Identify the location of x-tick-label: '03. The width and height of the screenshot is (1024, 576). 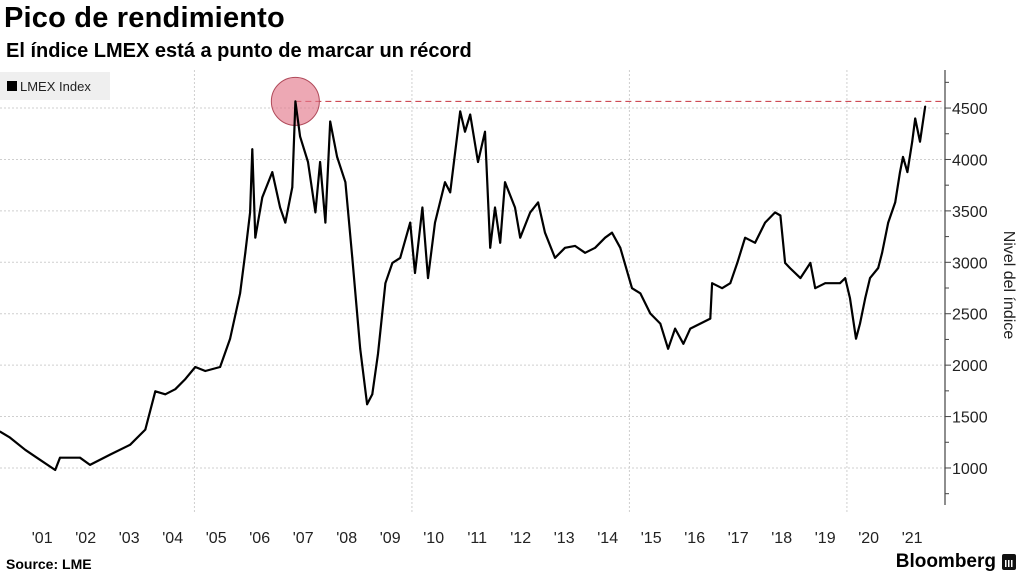
(129, 538).